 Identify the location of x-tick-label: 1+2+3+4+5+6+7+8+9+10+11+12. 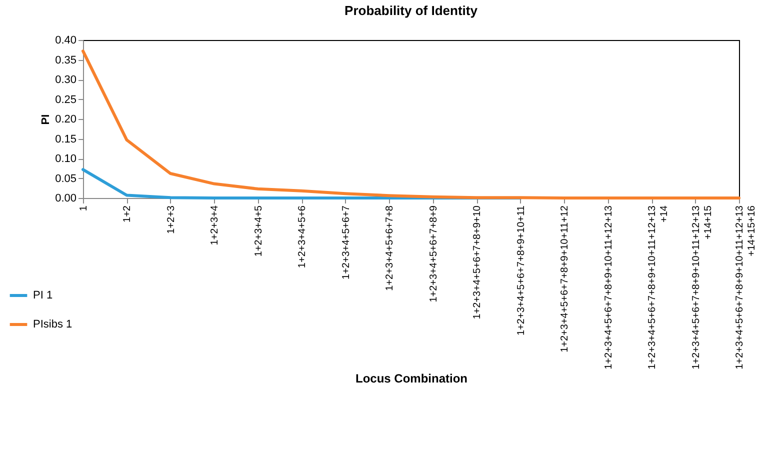
(565, 278).